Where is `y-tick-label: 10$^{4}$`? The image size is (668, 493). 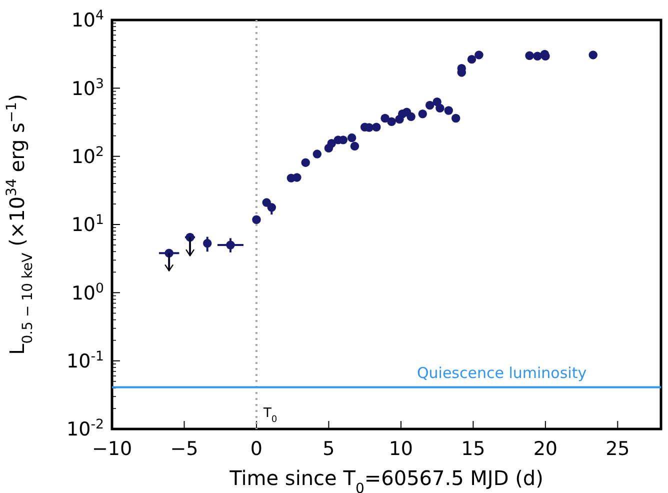
y-tick-label: 10$^{4}$ is located at coordinates (87, 20).